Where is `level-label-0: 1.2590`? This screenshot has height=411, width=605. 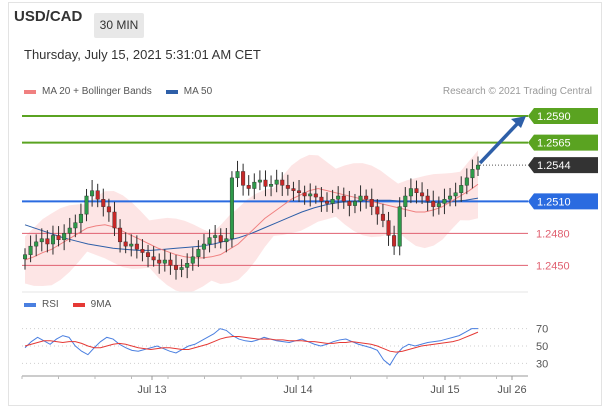 level-label-0: 1.2590 is located at coordinates (554, 117).